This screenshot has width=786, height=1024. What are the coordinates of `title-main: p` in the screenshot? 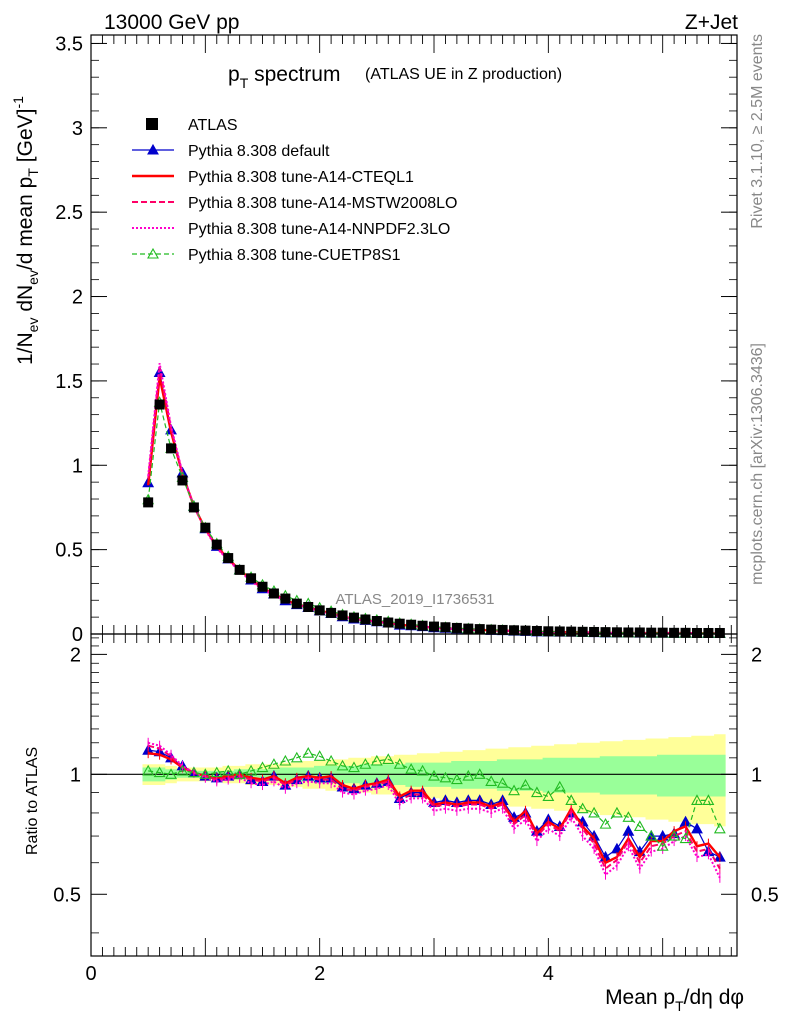 It's located at (234, 74).